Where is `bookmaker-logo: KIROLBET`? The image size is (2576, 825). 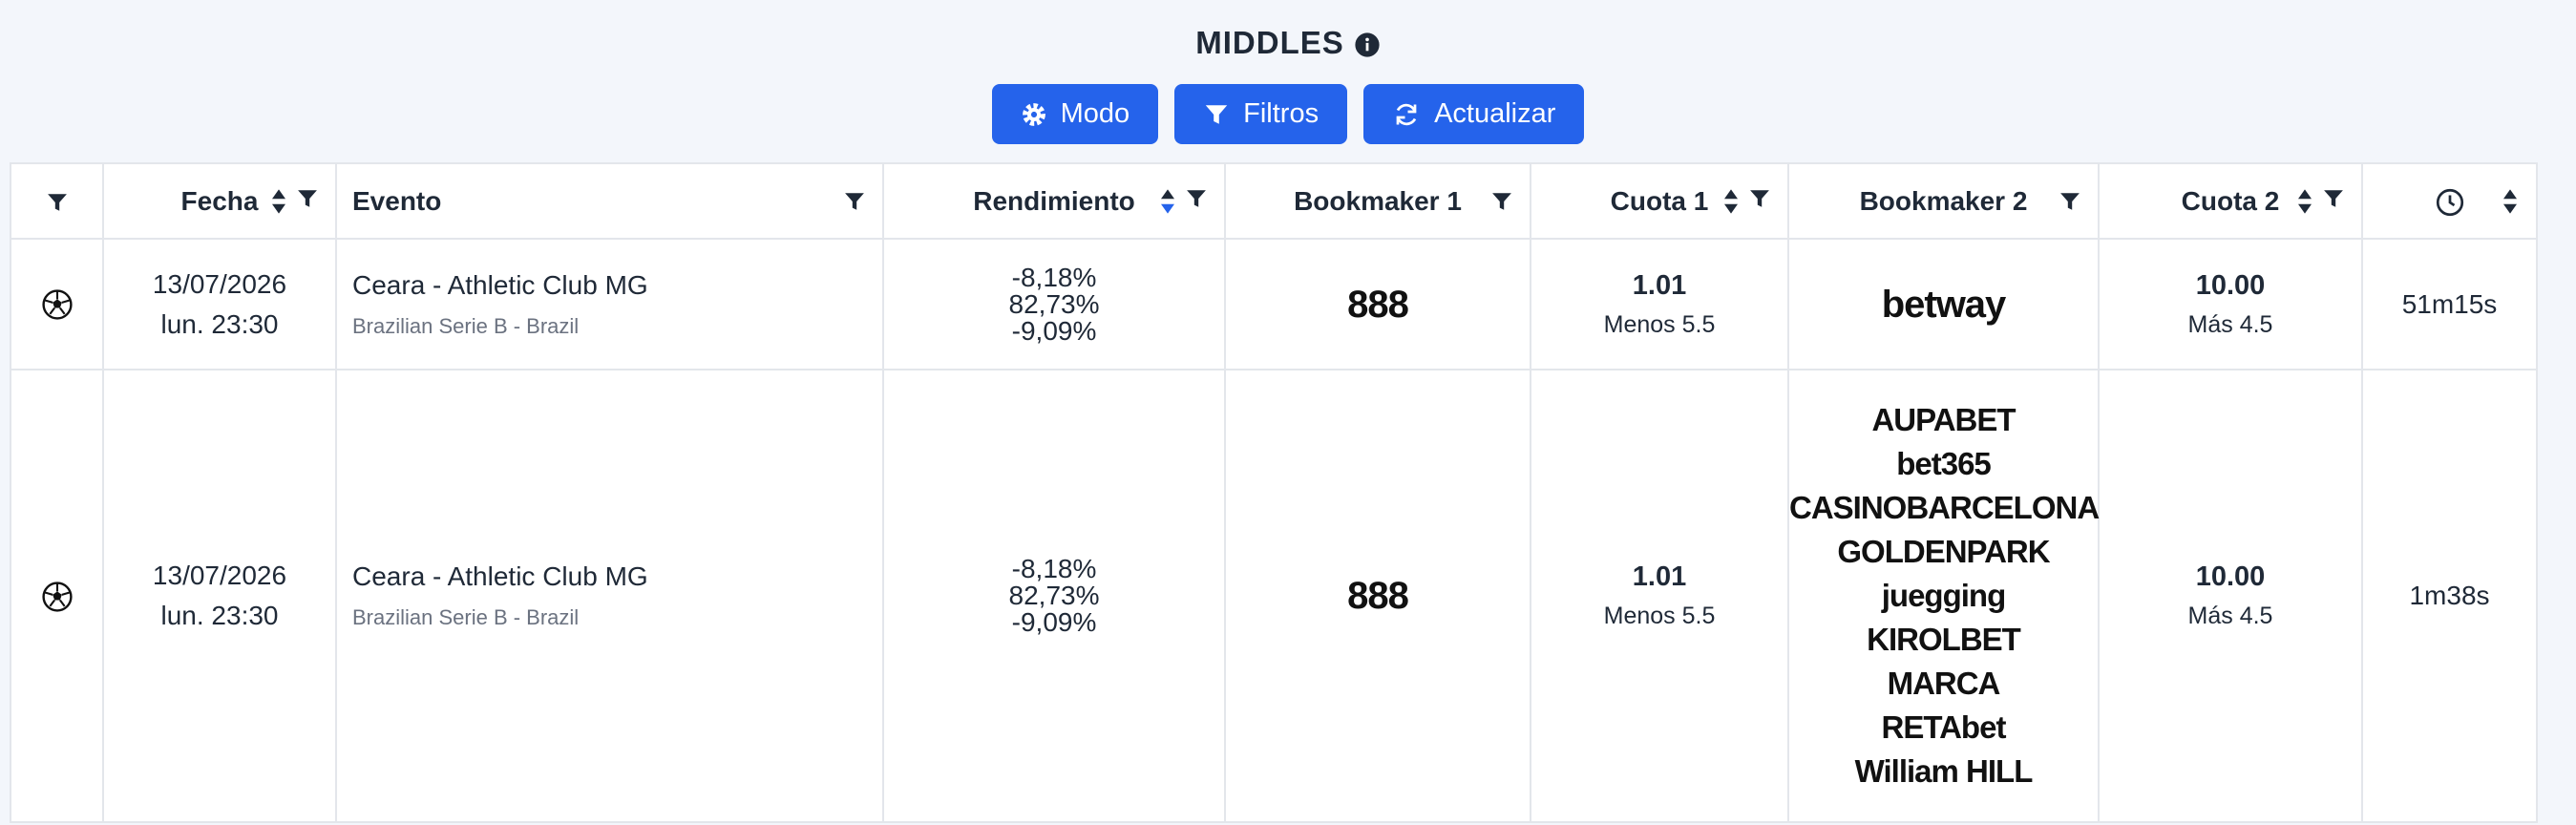 bookmaker-logo: KIROLBET is located at coordinates (1944, 639).